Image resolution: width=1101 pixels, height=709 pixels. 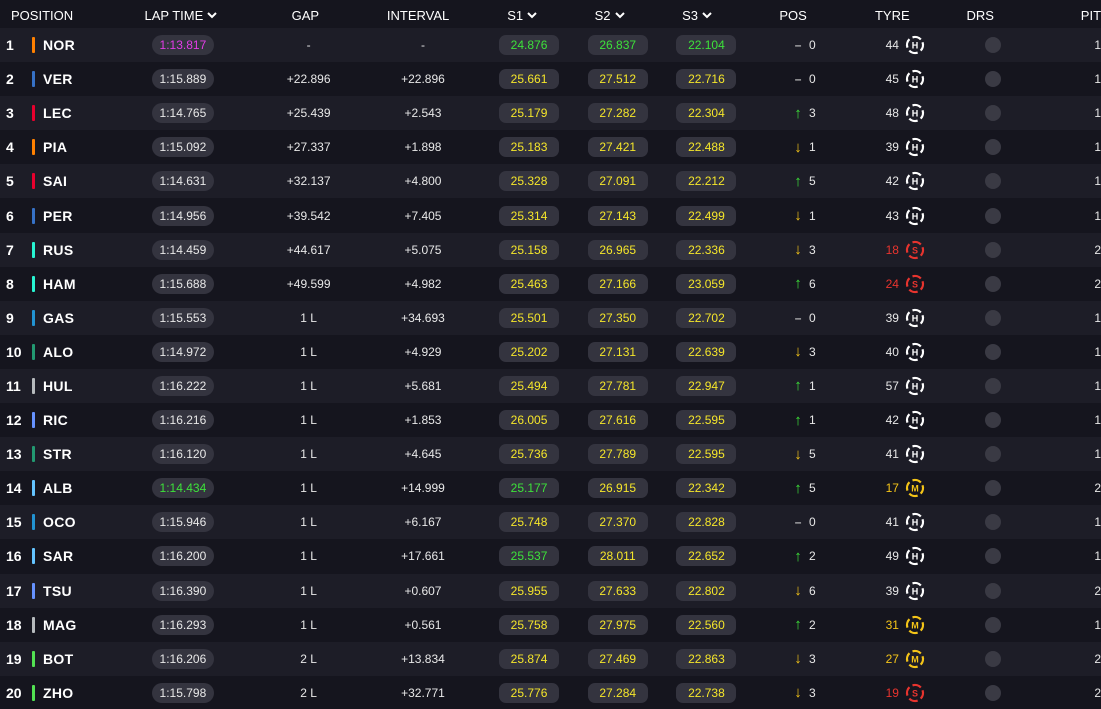 I want to click on gap: +25.439, so click(x=308, y=113).